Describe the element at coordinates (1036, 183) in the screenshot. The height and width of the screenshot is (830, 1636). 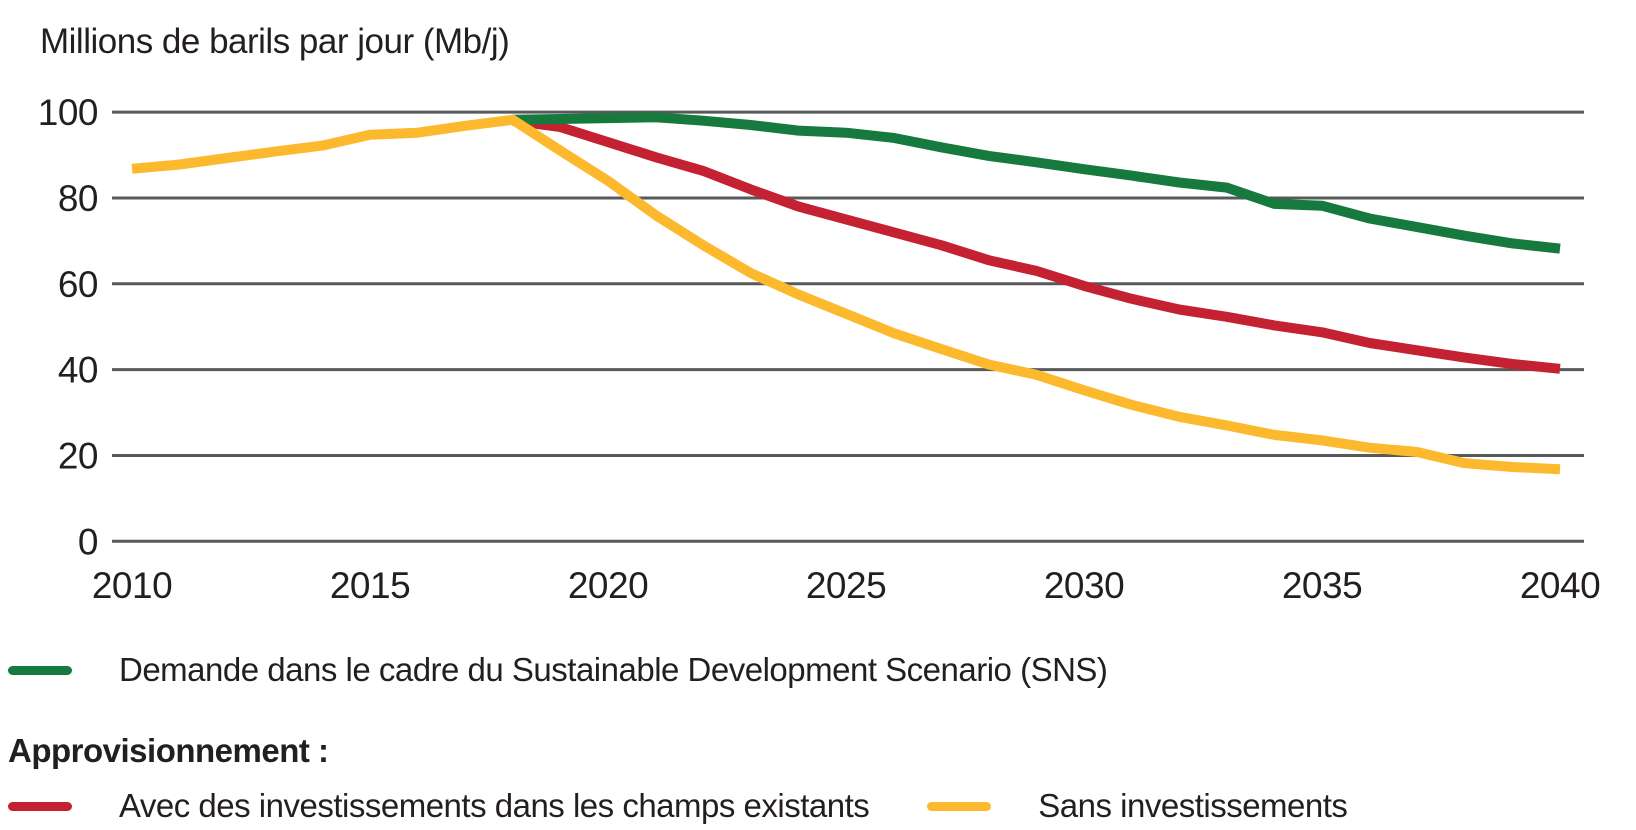
I see `series-line-sds_demand` at that location.